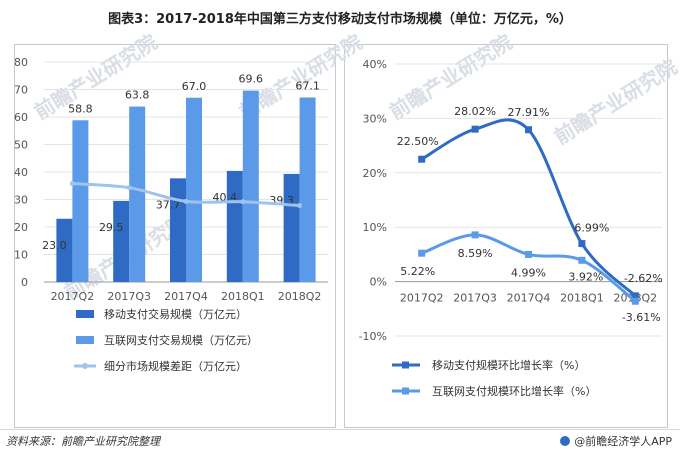 This screenshot has height=456, width=680. What do you see at coordinates (340, 19) in the screenshot?
I see `chart-title: 图表3：2017-2018年中国第三方支付移动支付市场规模（单位：万亿元，%）` at bounding box center [340, 19].